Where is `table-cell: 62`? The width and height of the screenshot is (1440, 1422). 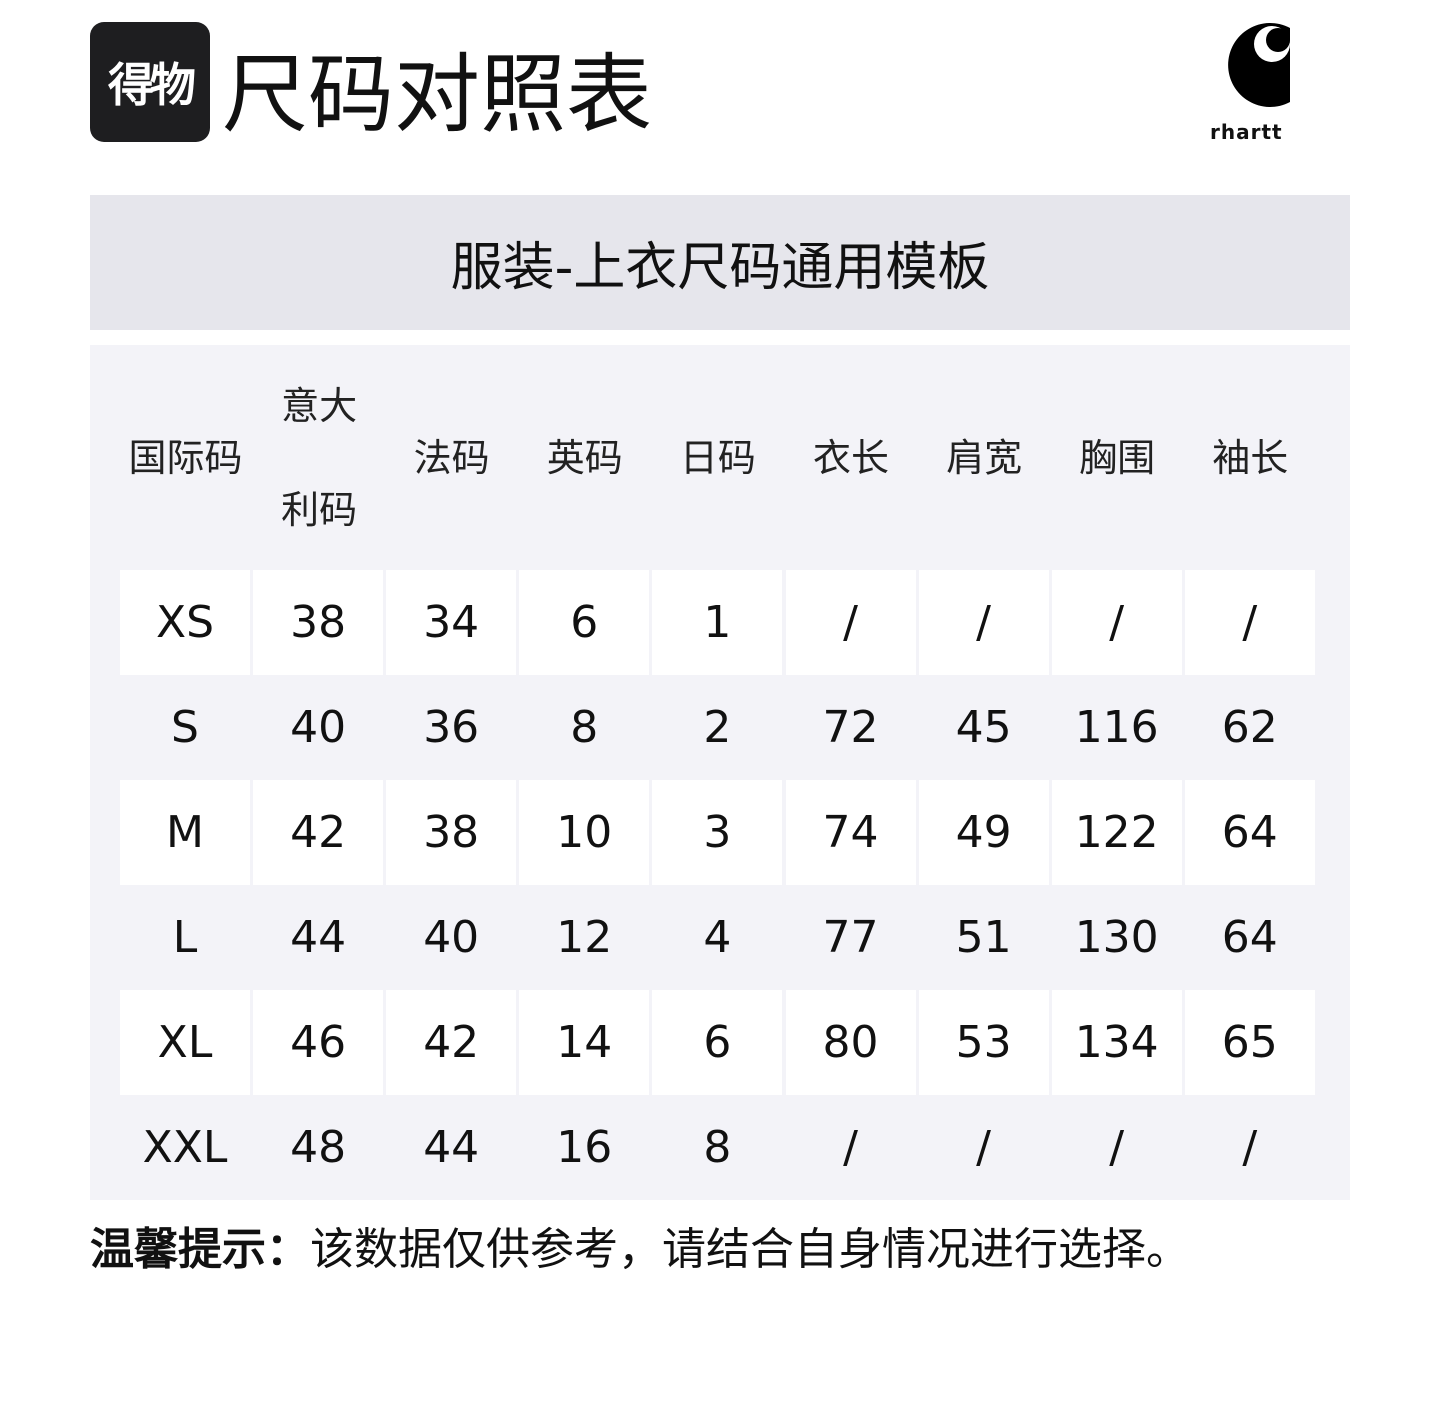
table-cell: 62 is located at coordinates (1249, 727).